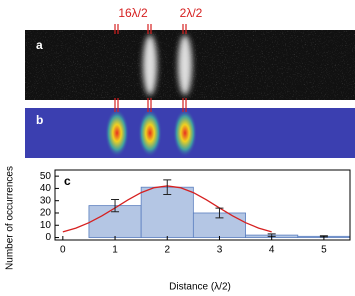  I want to click on x-tick-label: 2, so click(167, 250).